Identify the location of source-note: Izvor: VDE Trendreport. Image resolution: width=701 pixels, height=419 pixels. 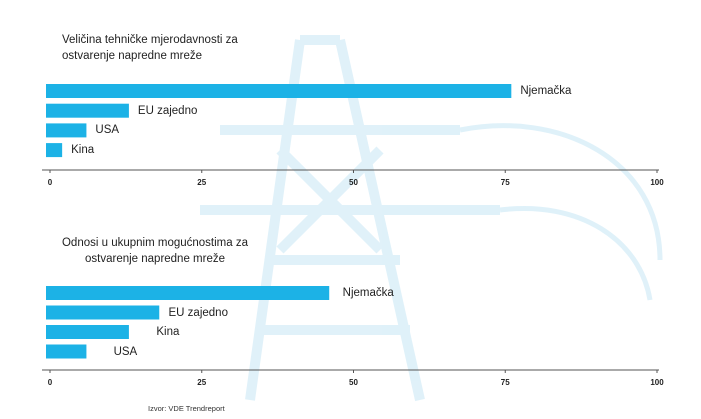
(186, 408).